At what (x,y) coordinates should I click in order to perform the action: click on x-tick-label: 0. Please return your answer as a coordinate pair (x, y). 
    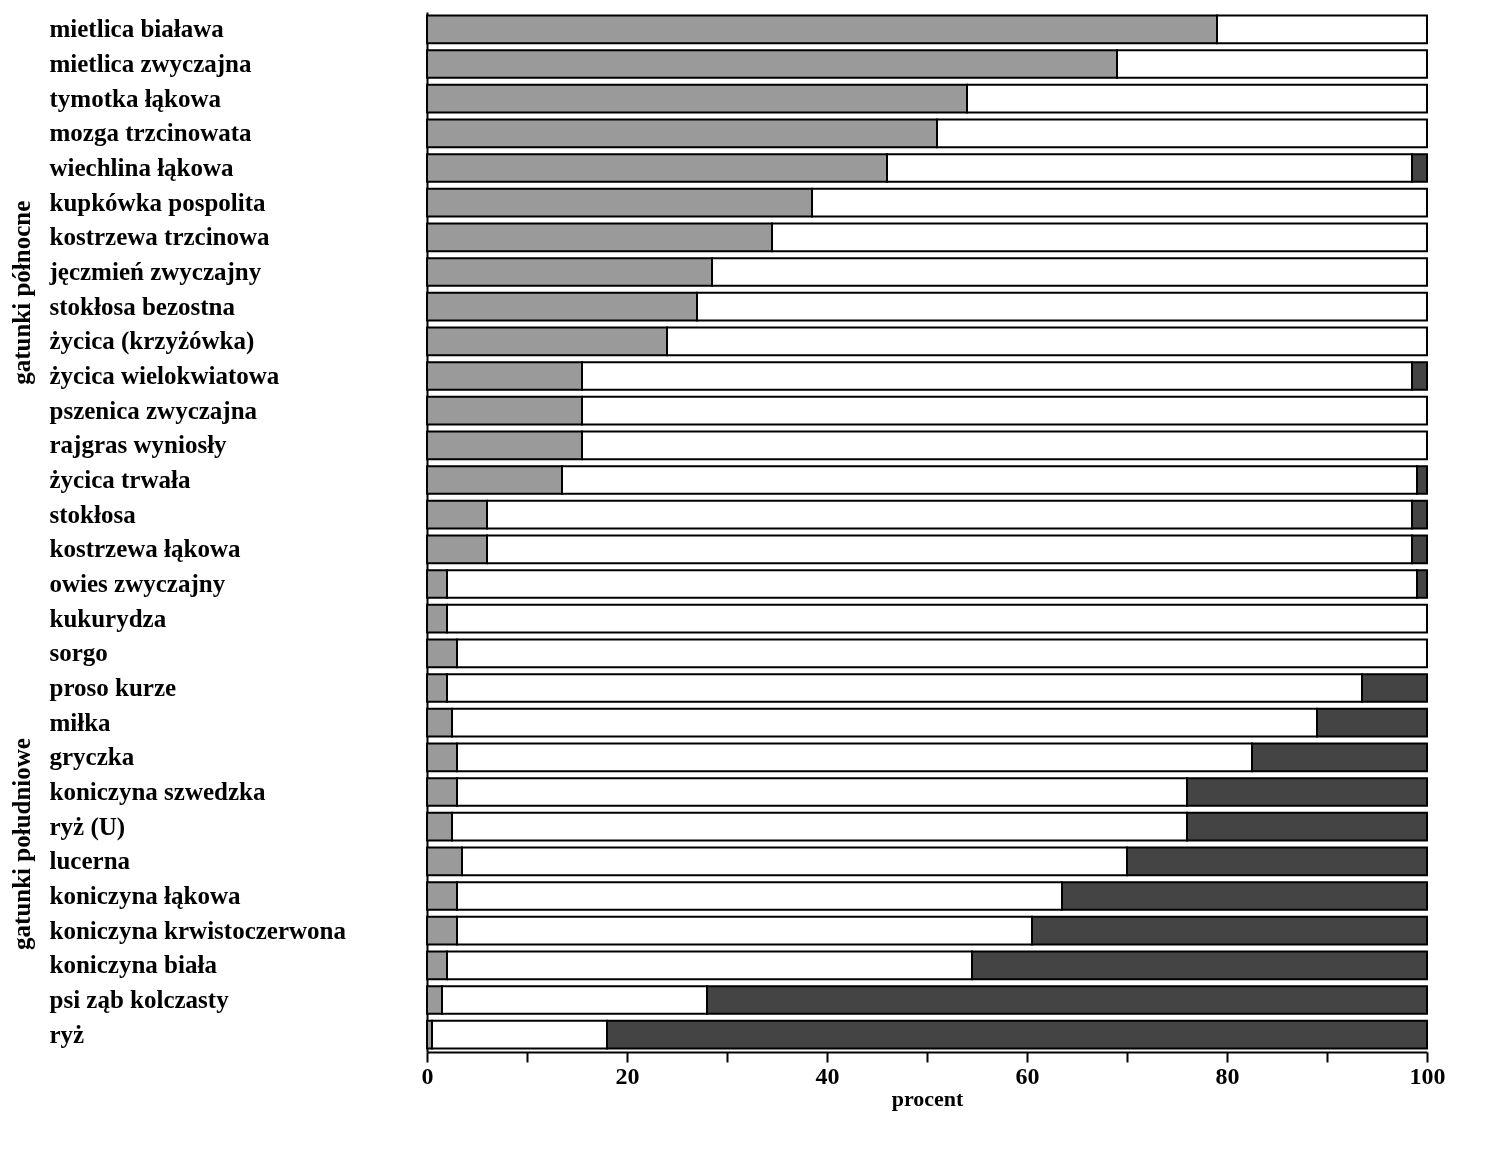
    Looking at the image, I should click on (427, 1075).